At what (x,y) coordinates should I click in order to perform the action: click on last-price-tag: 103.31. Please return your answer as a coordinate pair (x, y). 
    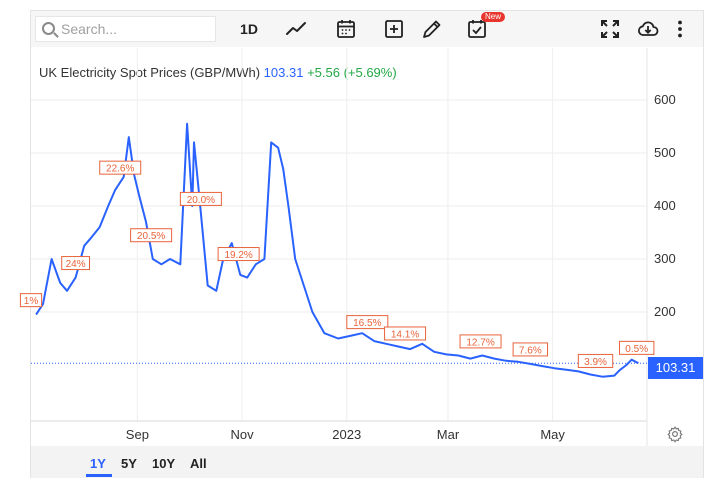
    Looking at the image, I should click on (675, 368).